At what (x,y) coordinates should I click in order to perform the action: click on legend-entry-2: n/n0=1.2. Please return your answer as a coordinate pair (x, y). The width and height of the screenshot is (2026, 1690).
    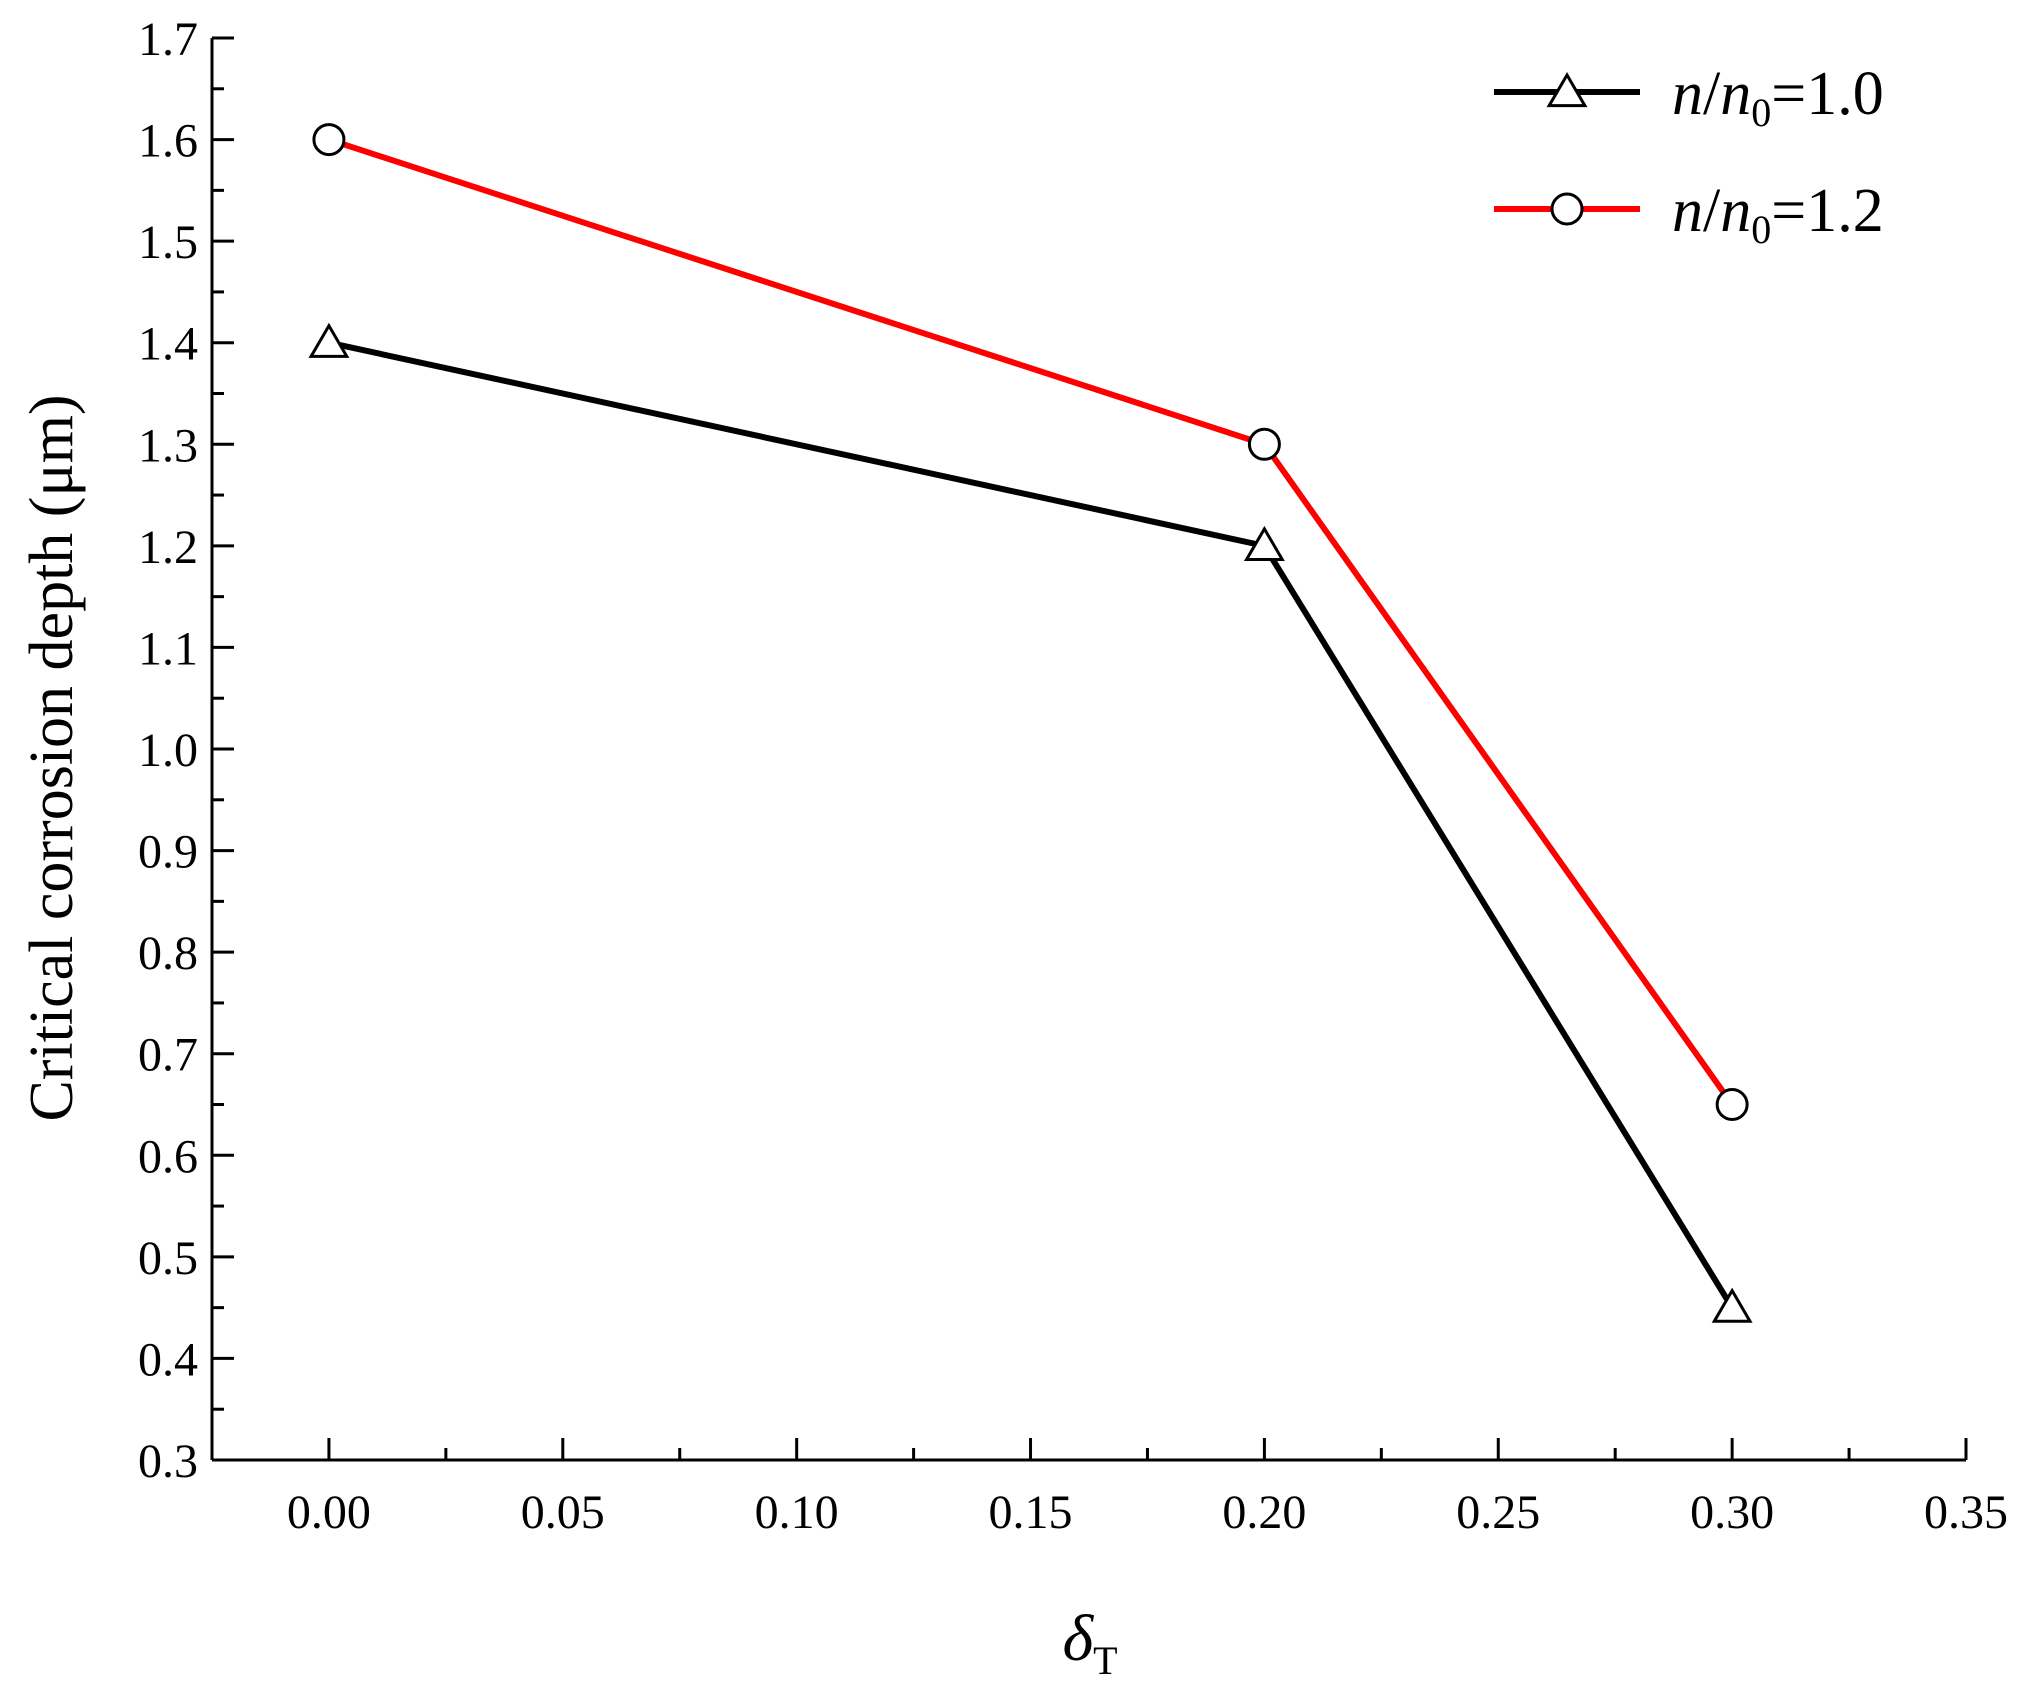
    Looking at the image, I should click on (1689, 214).